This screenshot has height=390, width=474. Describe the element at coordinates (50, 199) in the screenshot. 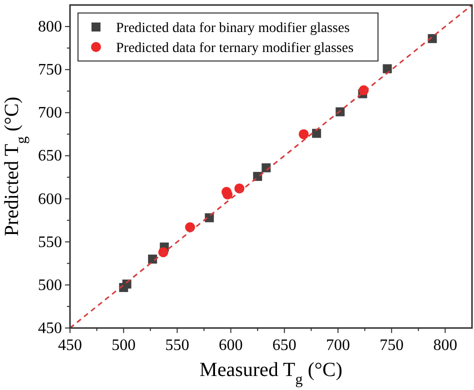

I see `y-tick-label: 600` at that location.